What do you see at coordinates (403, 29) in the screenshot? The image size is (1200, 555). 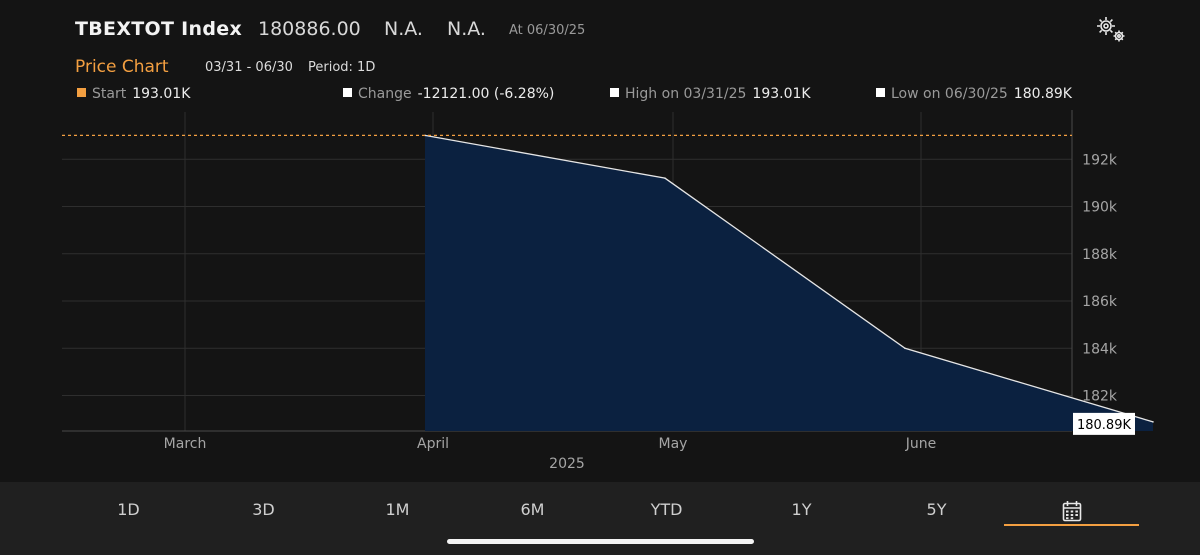 I see `net-change: N.A.` at bounding box center [403, 29].